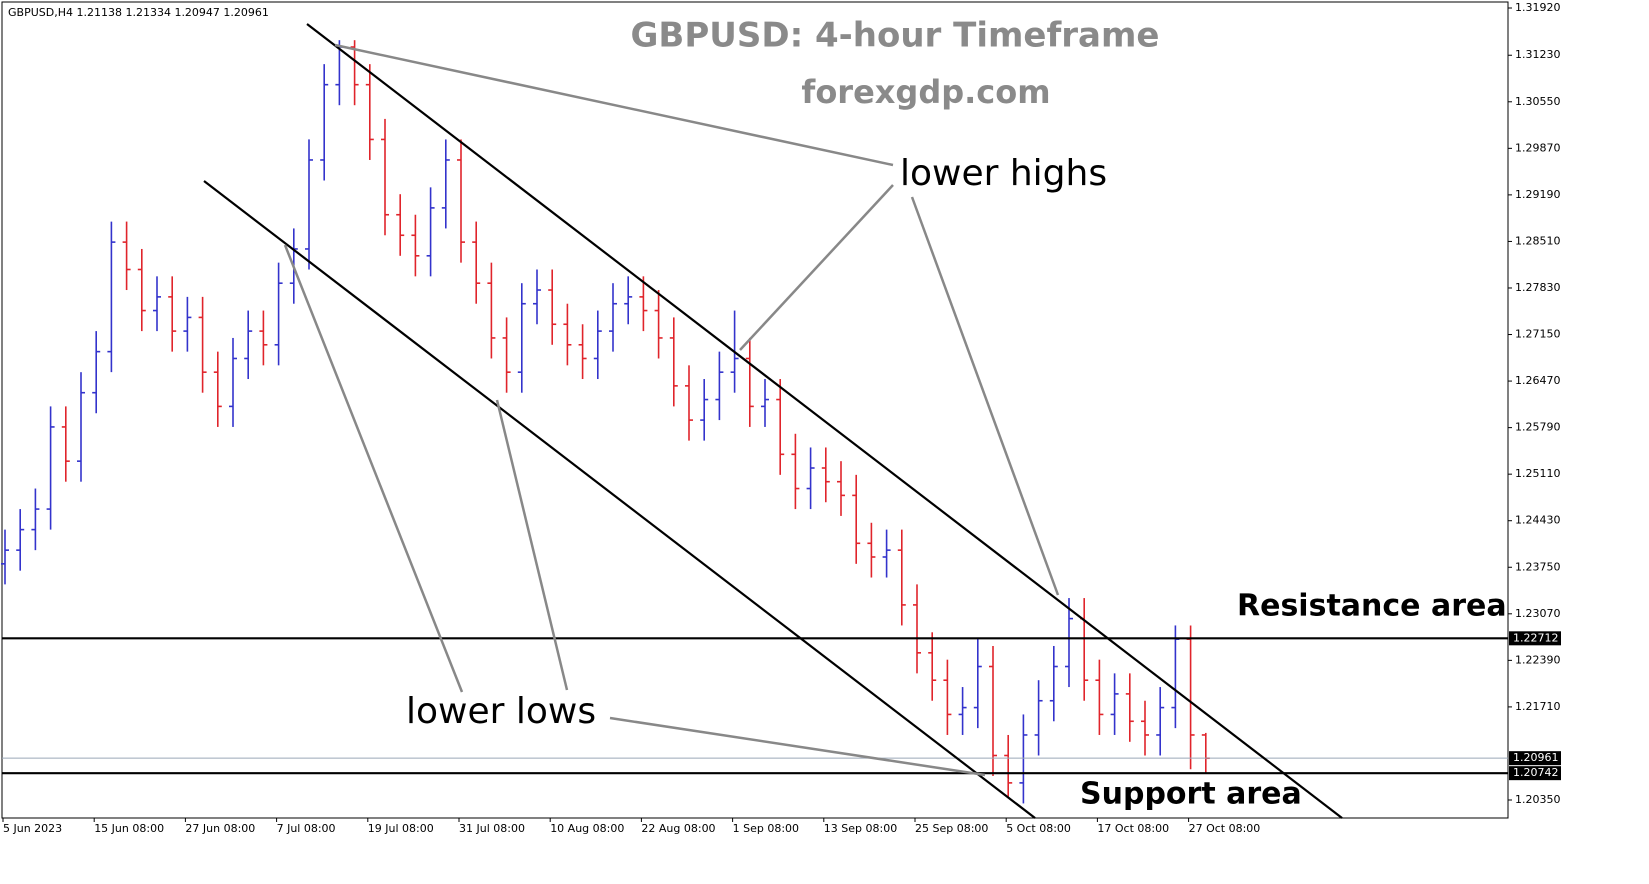  Describe the element at coordinates (1538, 473) in the screenshot. I see `y-tick-label: 1.25110` at that location.